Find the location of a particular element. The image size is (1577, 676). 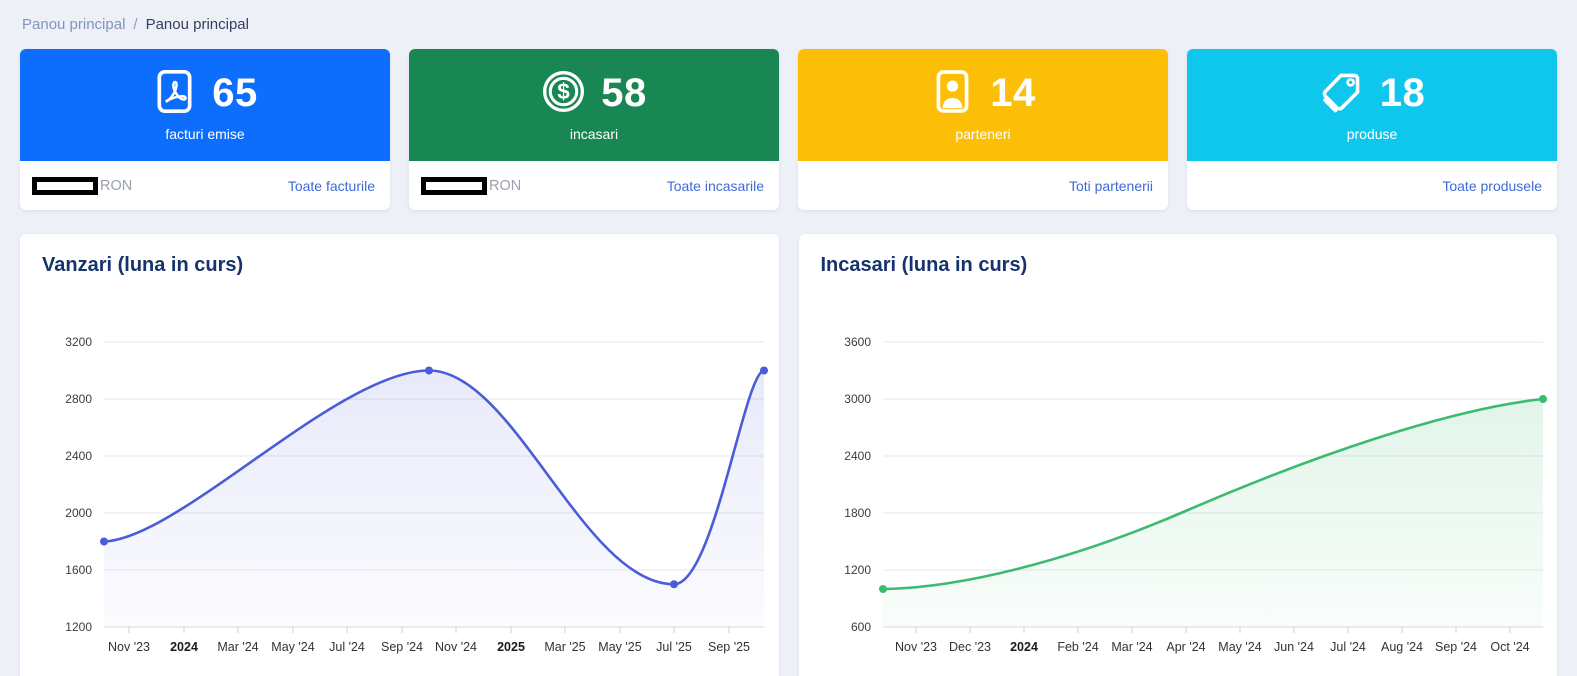

stat-card-parteneri: 14 parteneri Toti partenerii is located at coordinates (983, 129).